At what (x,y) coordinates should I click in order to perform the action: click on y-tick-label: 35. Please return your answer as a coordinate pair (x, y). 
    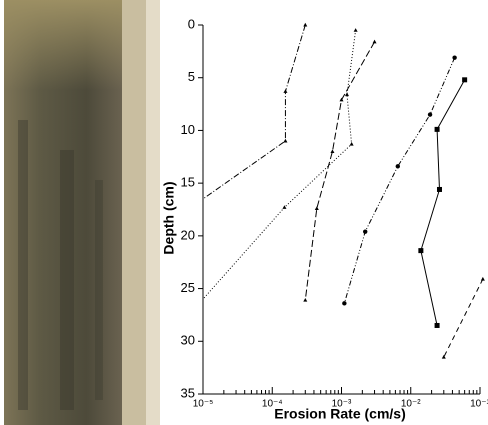
    Looking at the image, I should click on (188, 392).